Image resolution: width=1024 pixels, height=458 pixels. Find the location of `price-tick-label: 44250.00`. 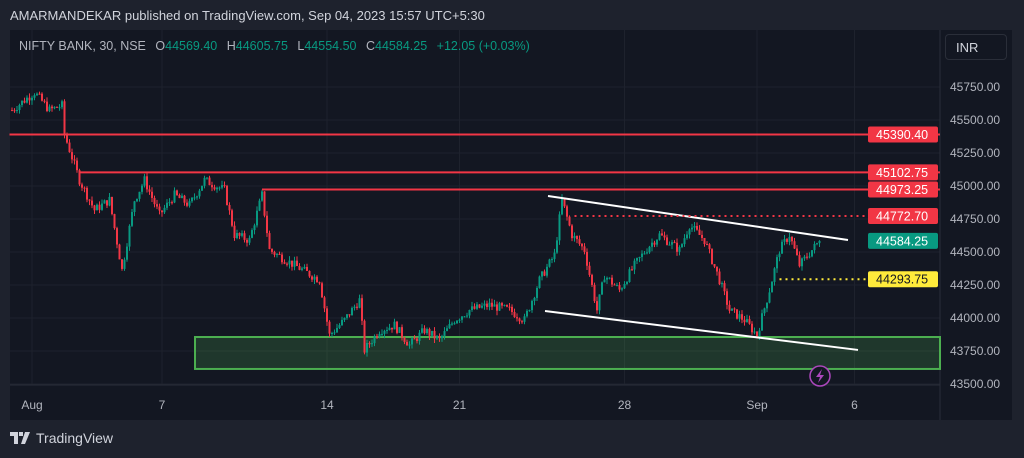

price-tick-label: 44250.00 is located at coordinates (975, 285).